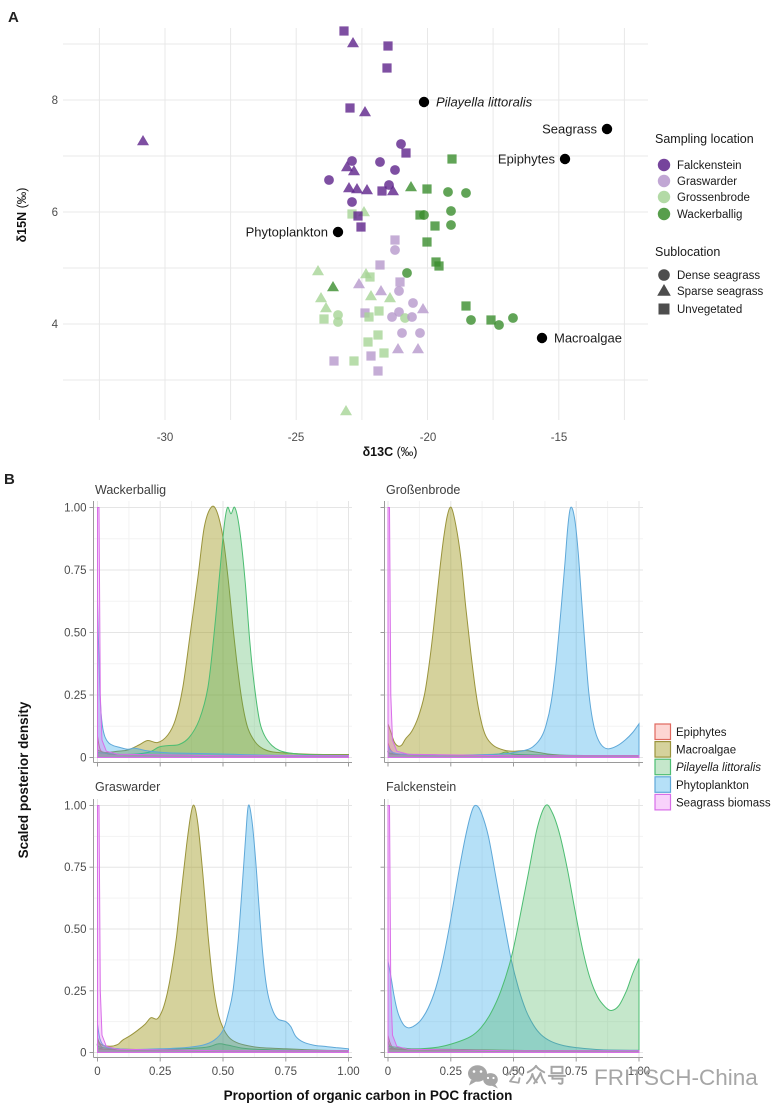 The width and height of the screenshot is (780, 1113). I want to click on svg-text: Sampling location, so click(704, 139).